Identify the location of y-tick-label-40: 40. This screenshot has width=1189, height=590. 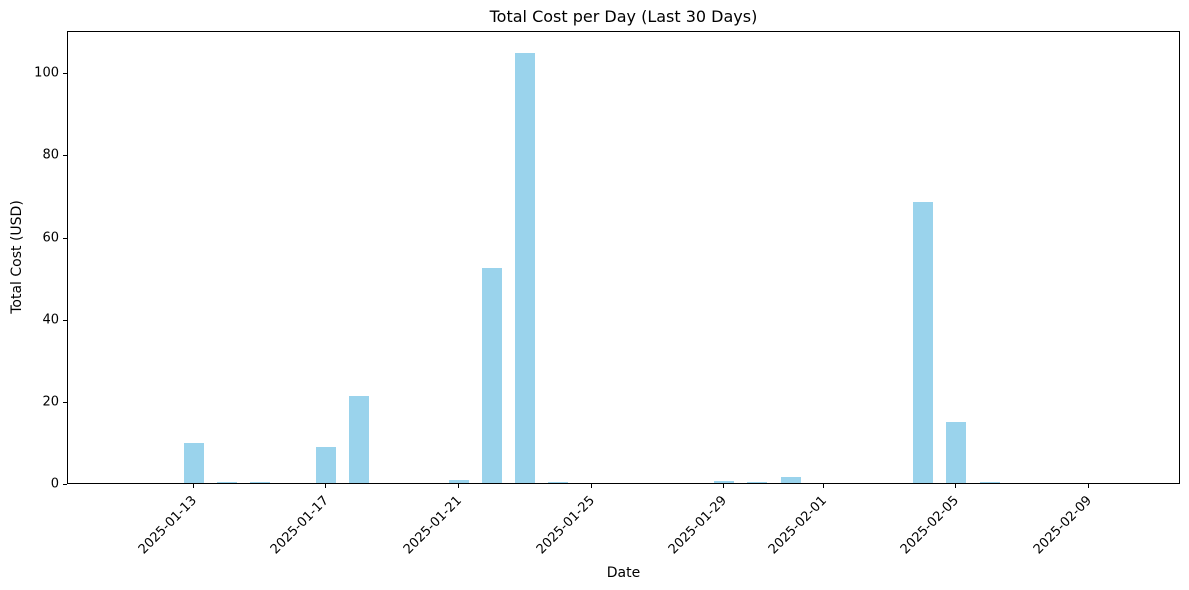
(50, 320).